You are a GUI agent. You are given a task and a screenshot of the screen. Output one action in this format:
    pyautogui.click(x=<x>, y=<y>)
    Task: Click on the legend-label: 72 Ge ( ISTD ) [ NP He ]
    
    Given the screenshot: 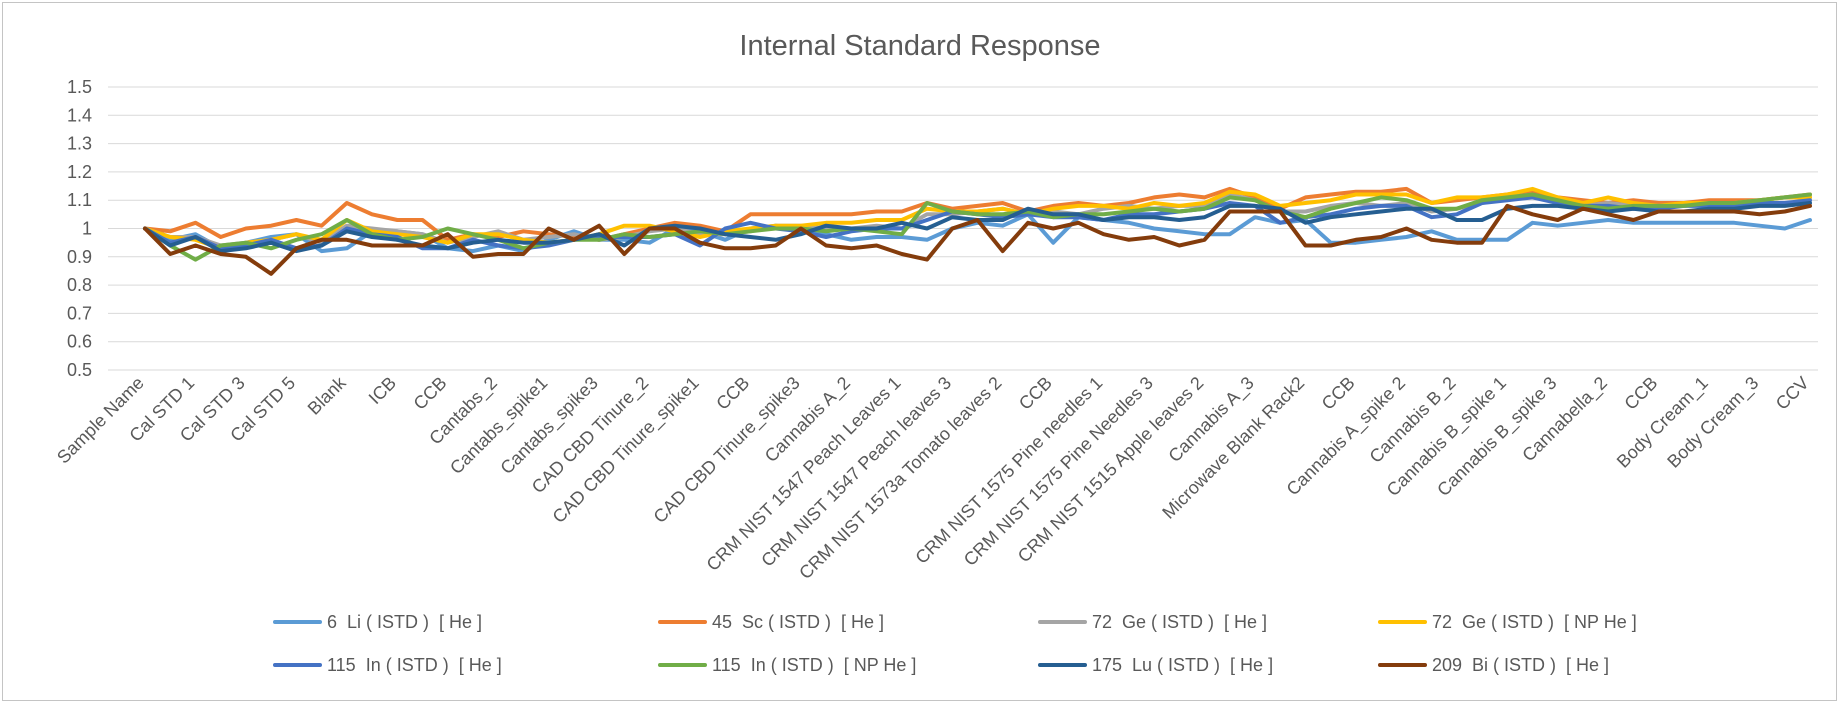 What is the action you would take?
    pyautogui.click(x=1534, y=622)
    